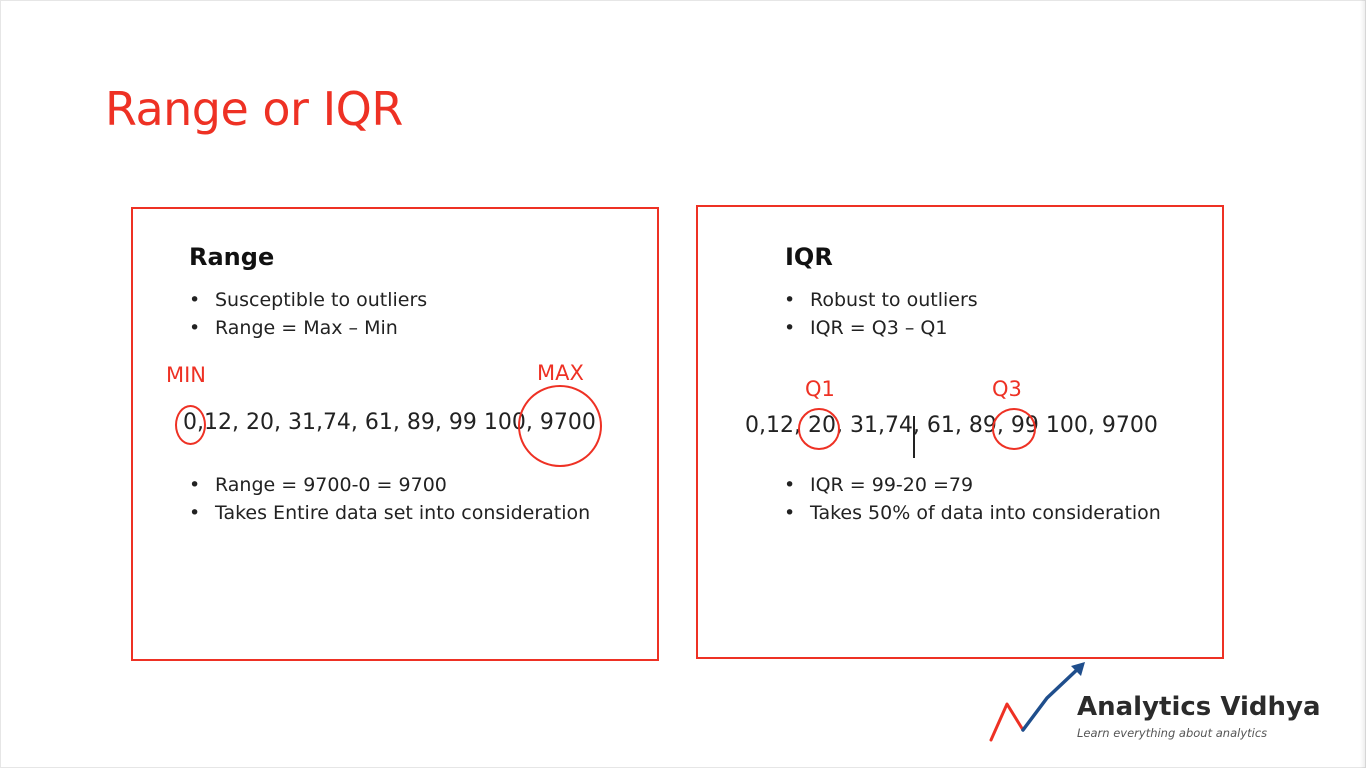  I want to click on q1-label: Q1, so click(820, 389).